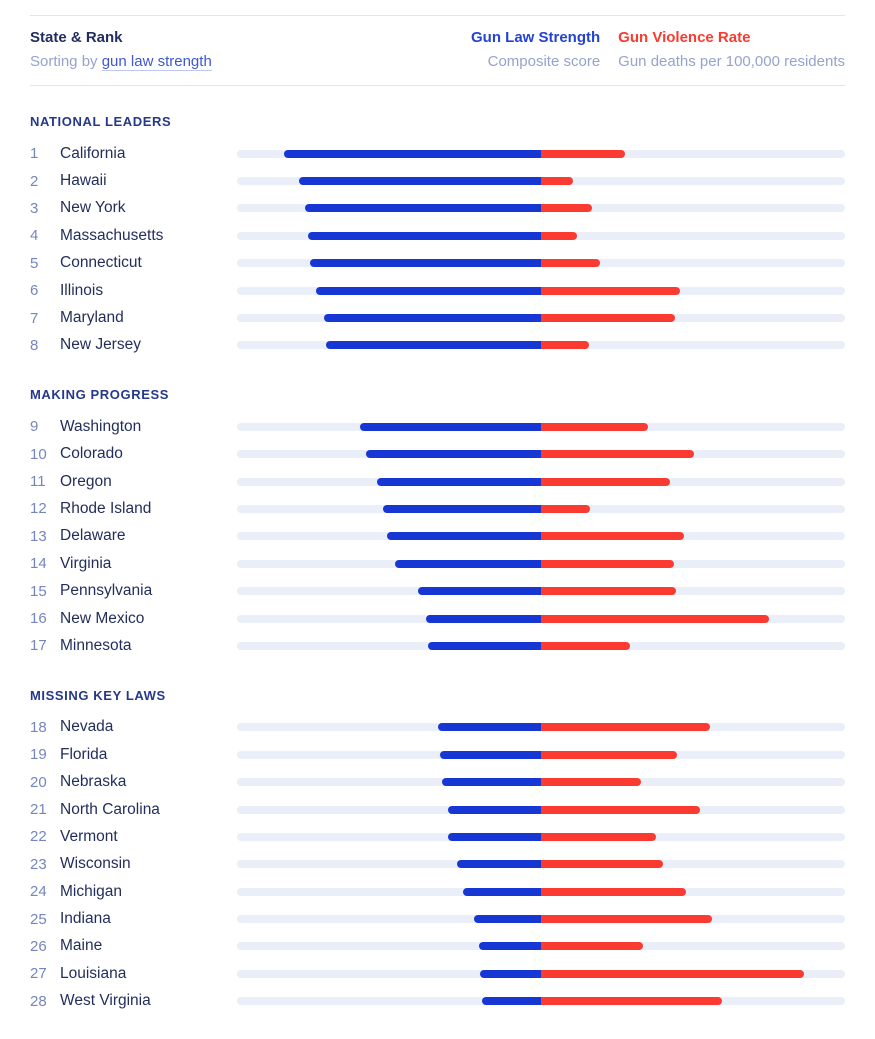 This screenshot has width=875, height=1039. Describe the element at coordinates (437, 754) in the screenshot. I see `state-row-florida: 19 Florida` at that location.